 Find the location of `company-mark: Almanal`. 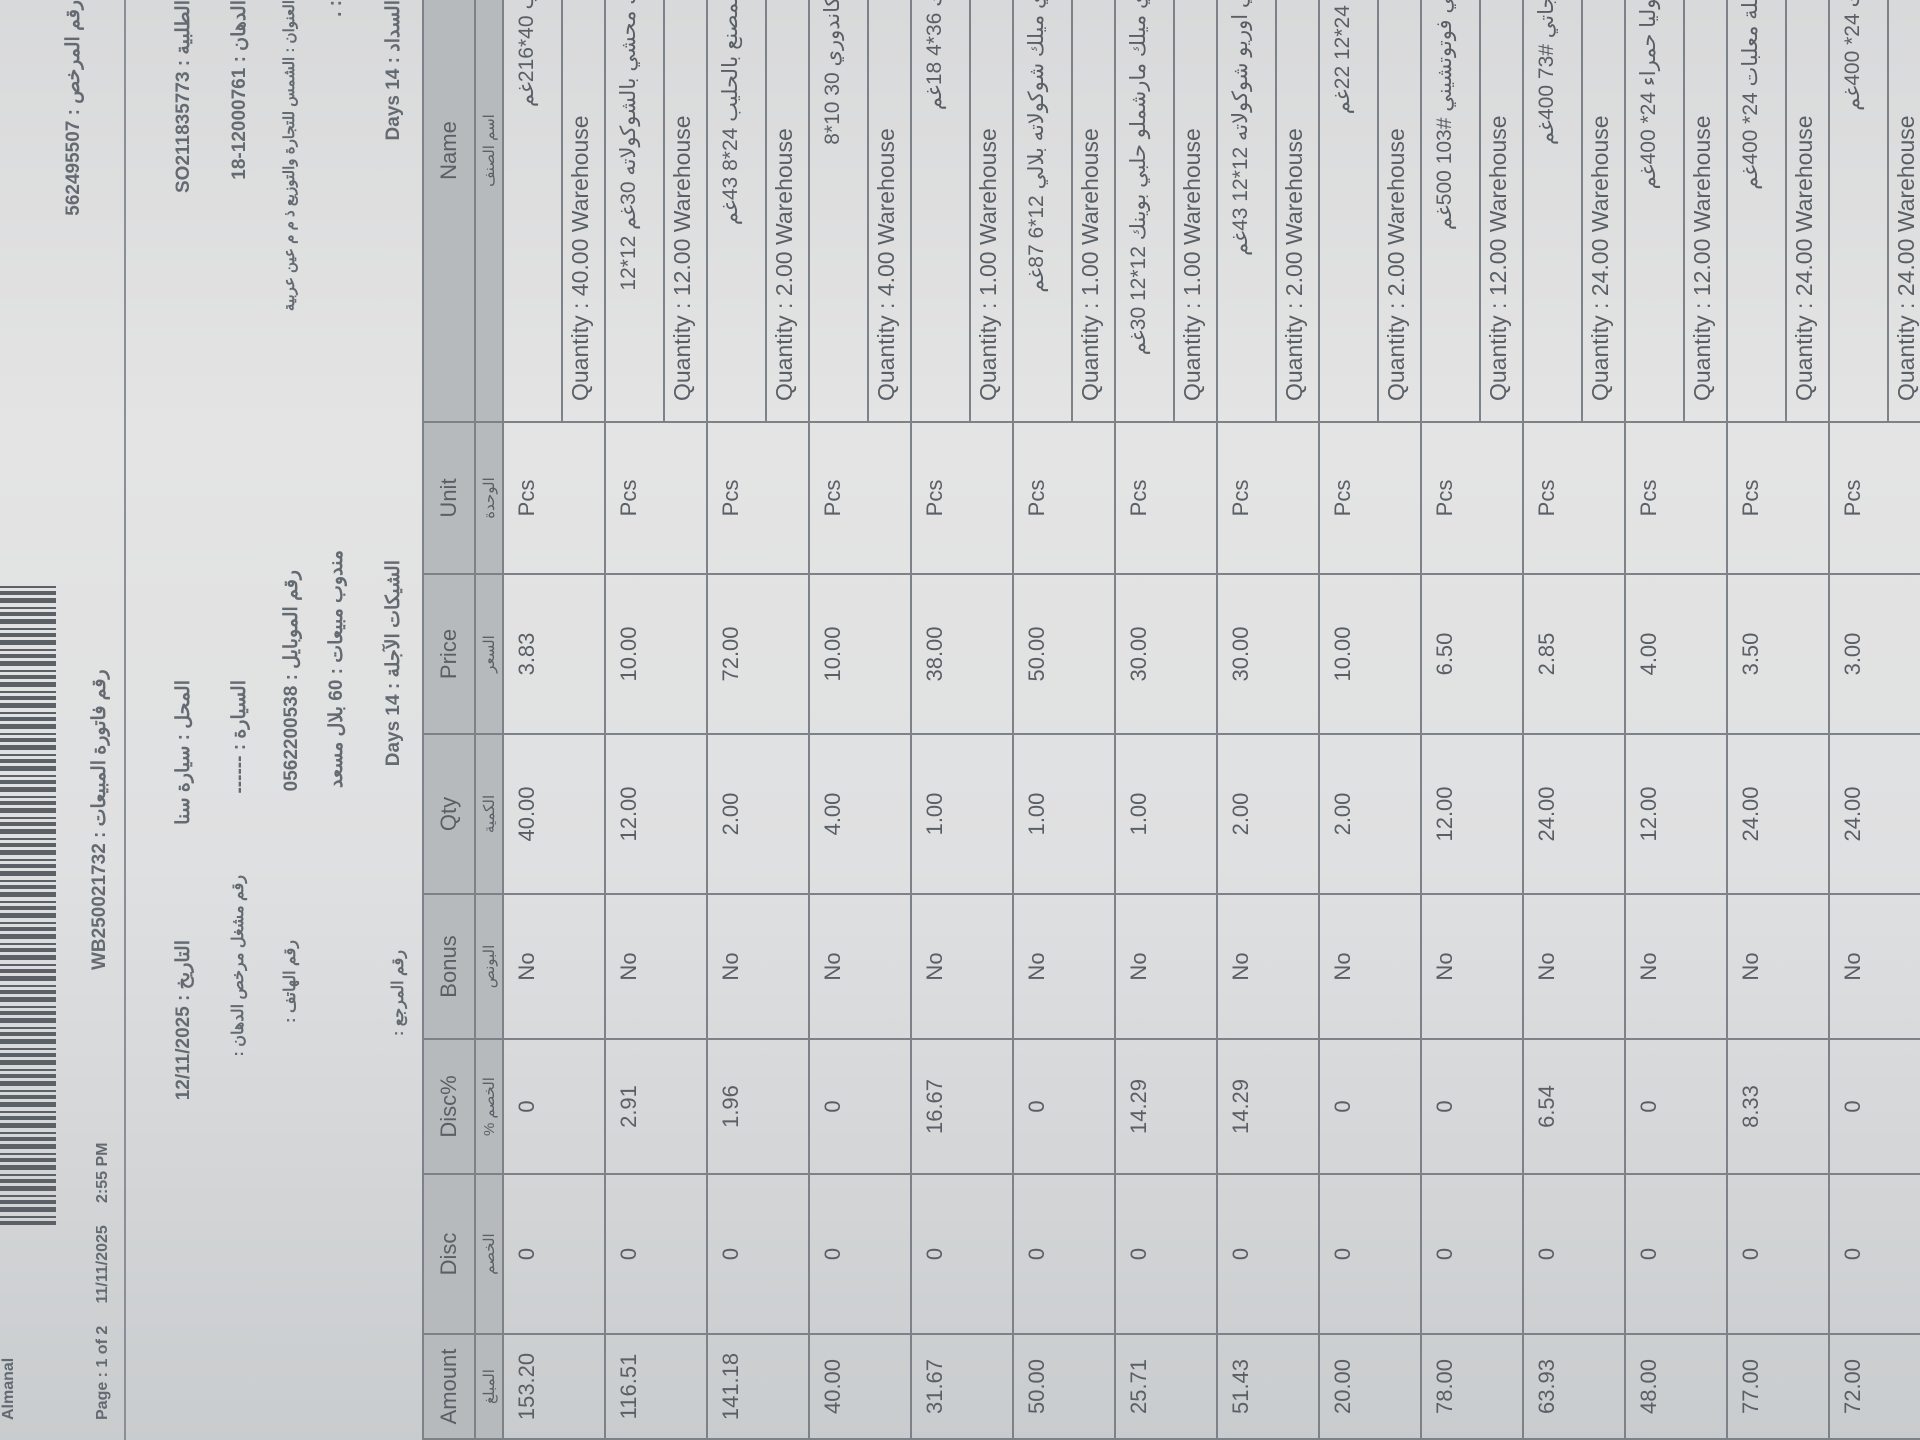

company-mark: Almanal is located at coordinates (8, 1388).